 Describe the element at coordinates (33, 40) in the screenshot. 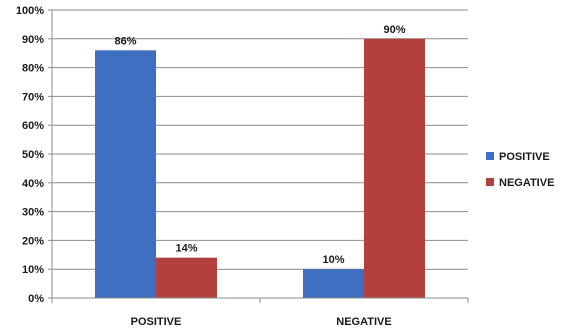

I see `y-tick-label: 90%` at that location.